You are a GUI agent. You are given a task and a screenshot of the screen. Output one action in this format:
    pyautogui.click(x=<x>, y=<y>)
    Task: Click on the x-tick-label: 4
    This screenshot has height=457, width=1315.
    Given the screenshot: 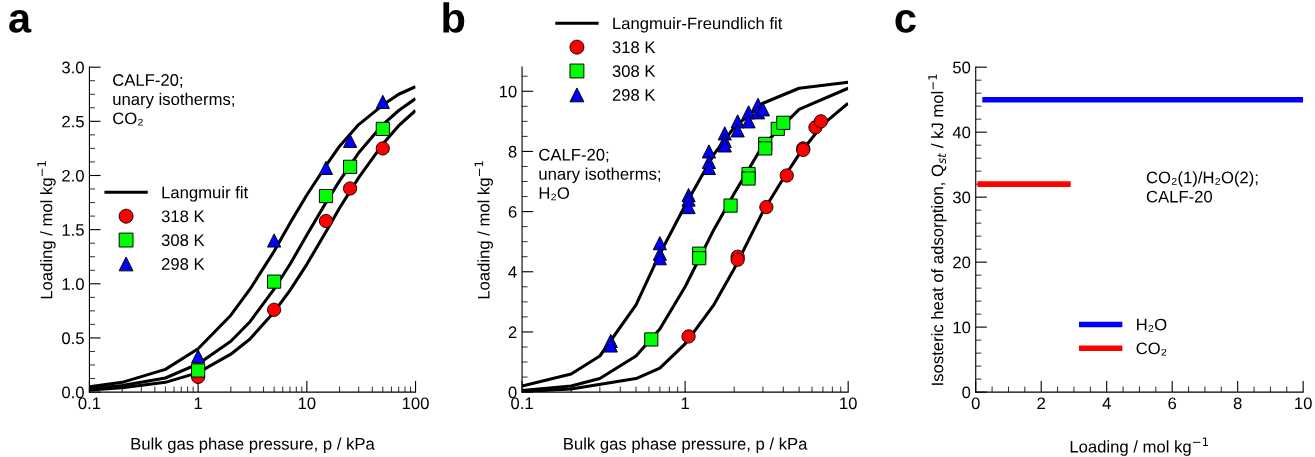 What is the action you would take?
    pyautogui.click(x=1106, y=403)
    